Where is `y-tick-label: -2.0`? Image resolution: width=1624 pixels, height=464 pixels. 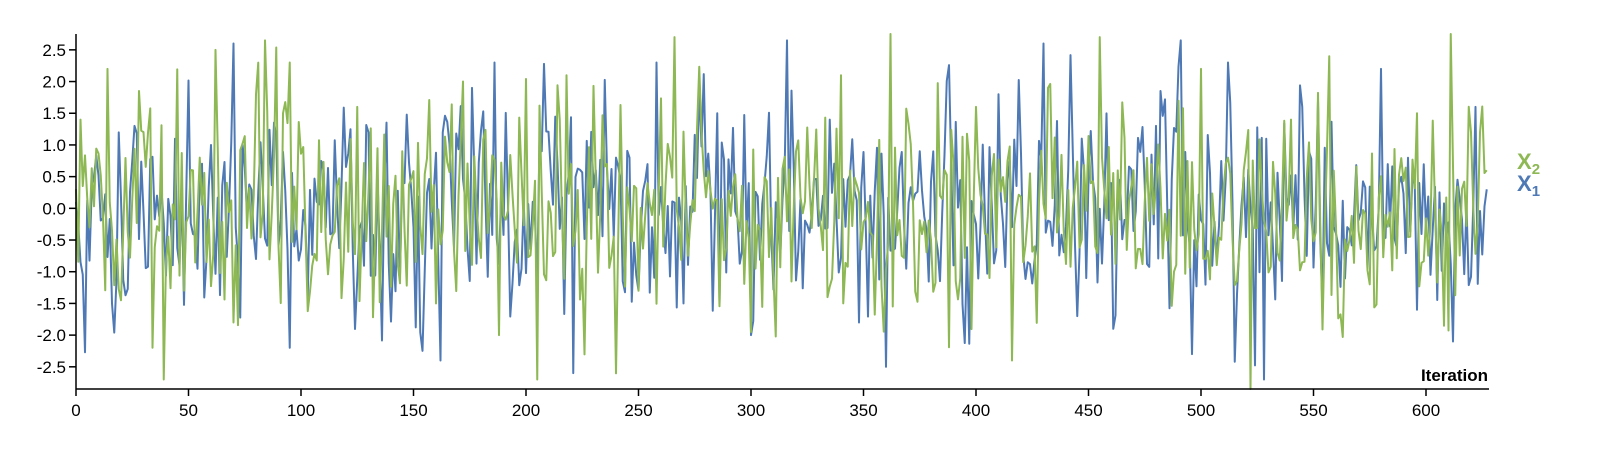 y-tick-label: -2.0 is located at coordinates (51, 335).